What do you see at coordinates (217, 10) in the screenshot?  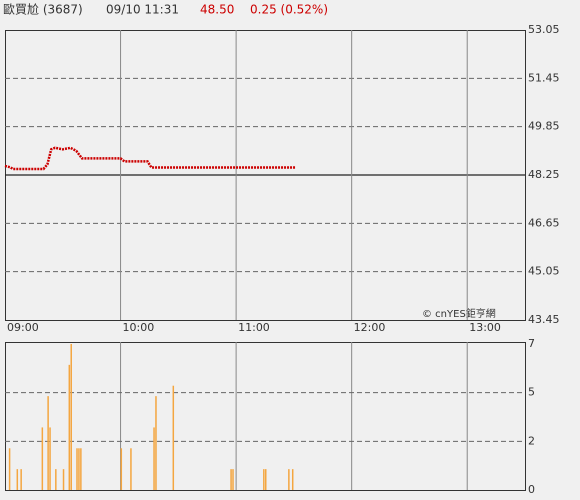 I see `last-price: 48.50` at bounding box center [217, 10].